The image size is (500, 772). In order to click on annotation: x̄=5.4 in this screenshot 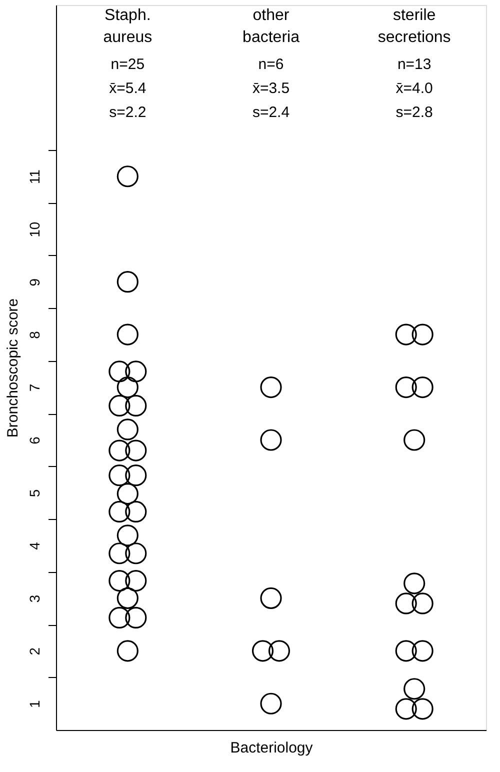, I will do `click(127, 88)`.